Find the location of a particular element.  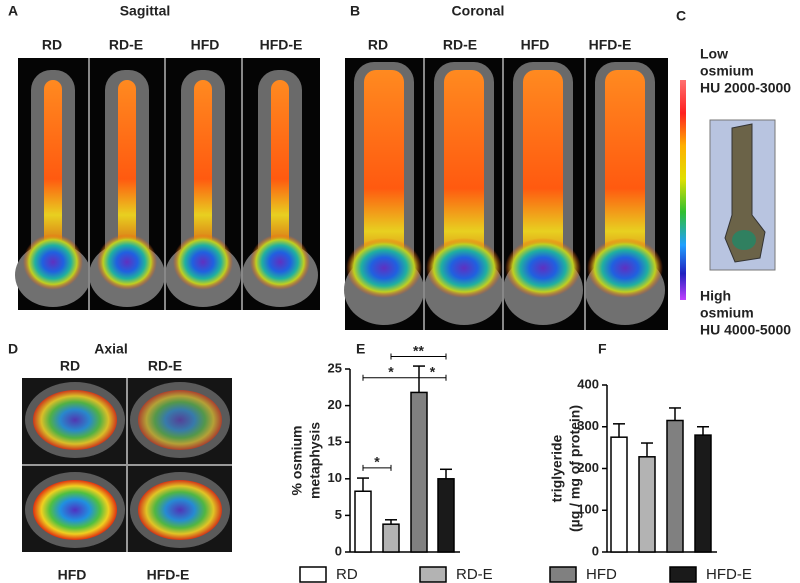

y-tick-label: 15 is located at coordinates (335, 441).